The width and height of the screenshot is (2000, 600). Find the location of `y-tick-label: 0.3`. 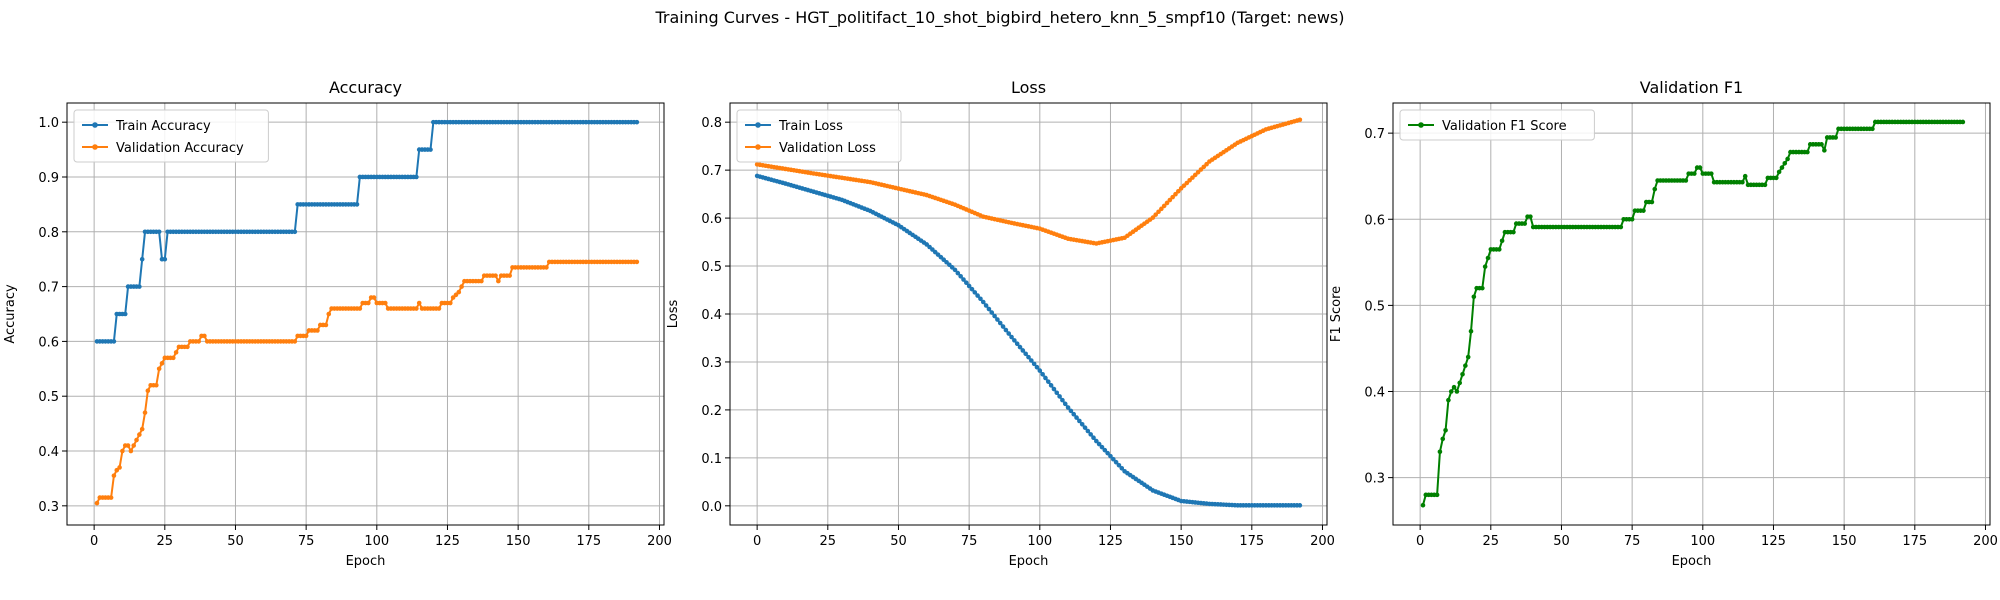

y-tick-label: 0.3 is located at coordinates (711, 363).